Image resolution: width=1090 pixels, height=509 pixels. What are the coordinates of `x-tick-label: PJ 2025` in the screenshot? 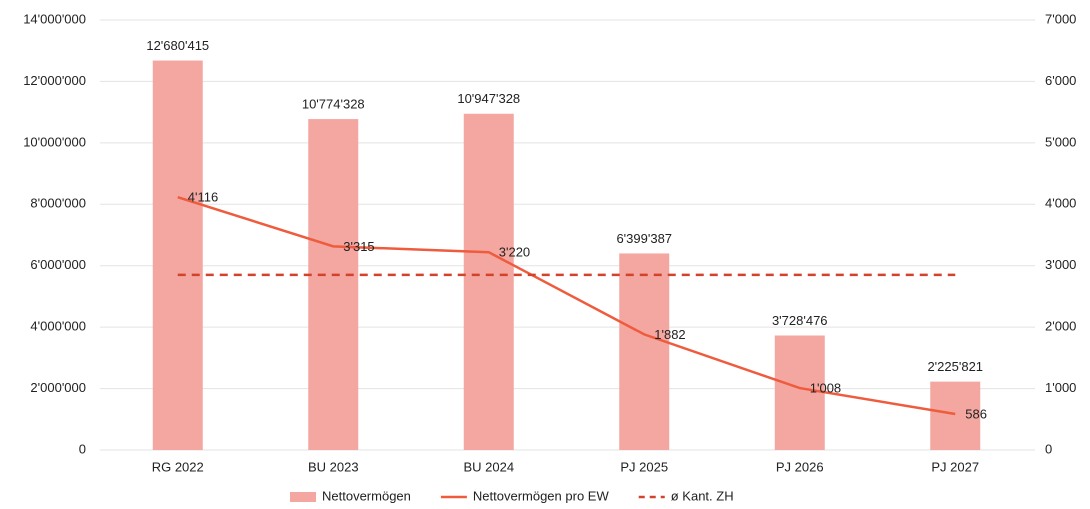 It's located at (644, 466).